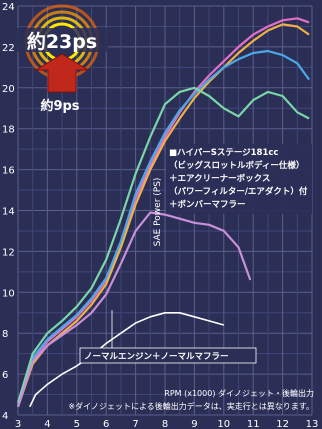 The height and width of the screenshot is (429, 322). Describe the element at coordinates (77, 424) in the screenshot. I see `x-tick-label: 5` at that location.